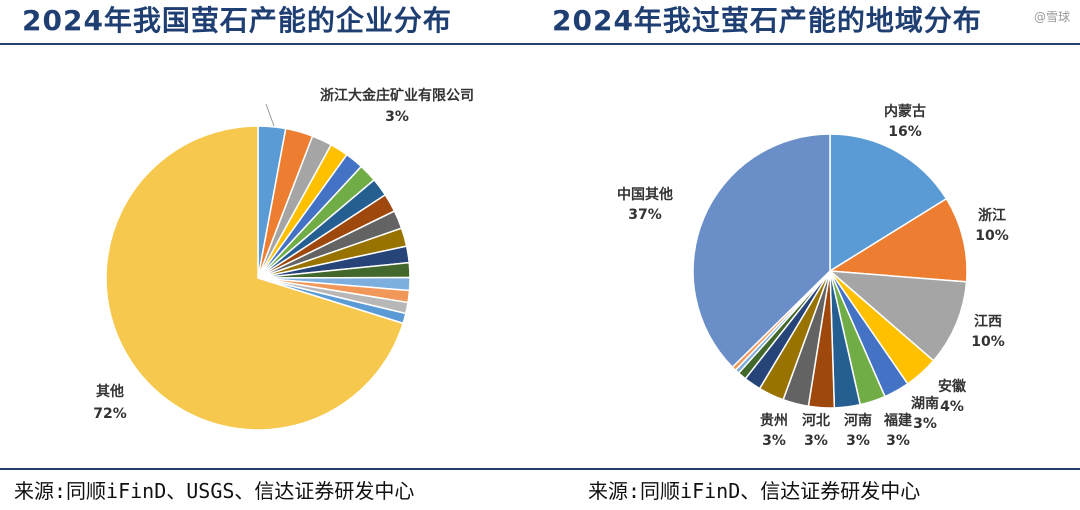 The image size is (1080, 510). What do you see at coordinates (898, 441) in the screenshot?
I see `right-value-5: 3%` at bounding box center [898, 441].